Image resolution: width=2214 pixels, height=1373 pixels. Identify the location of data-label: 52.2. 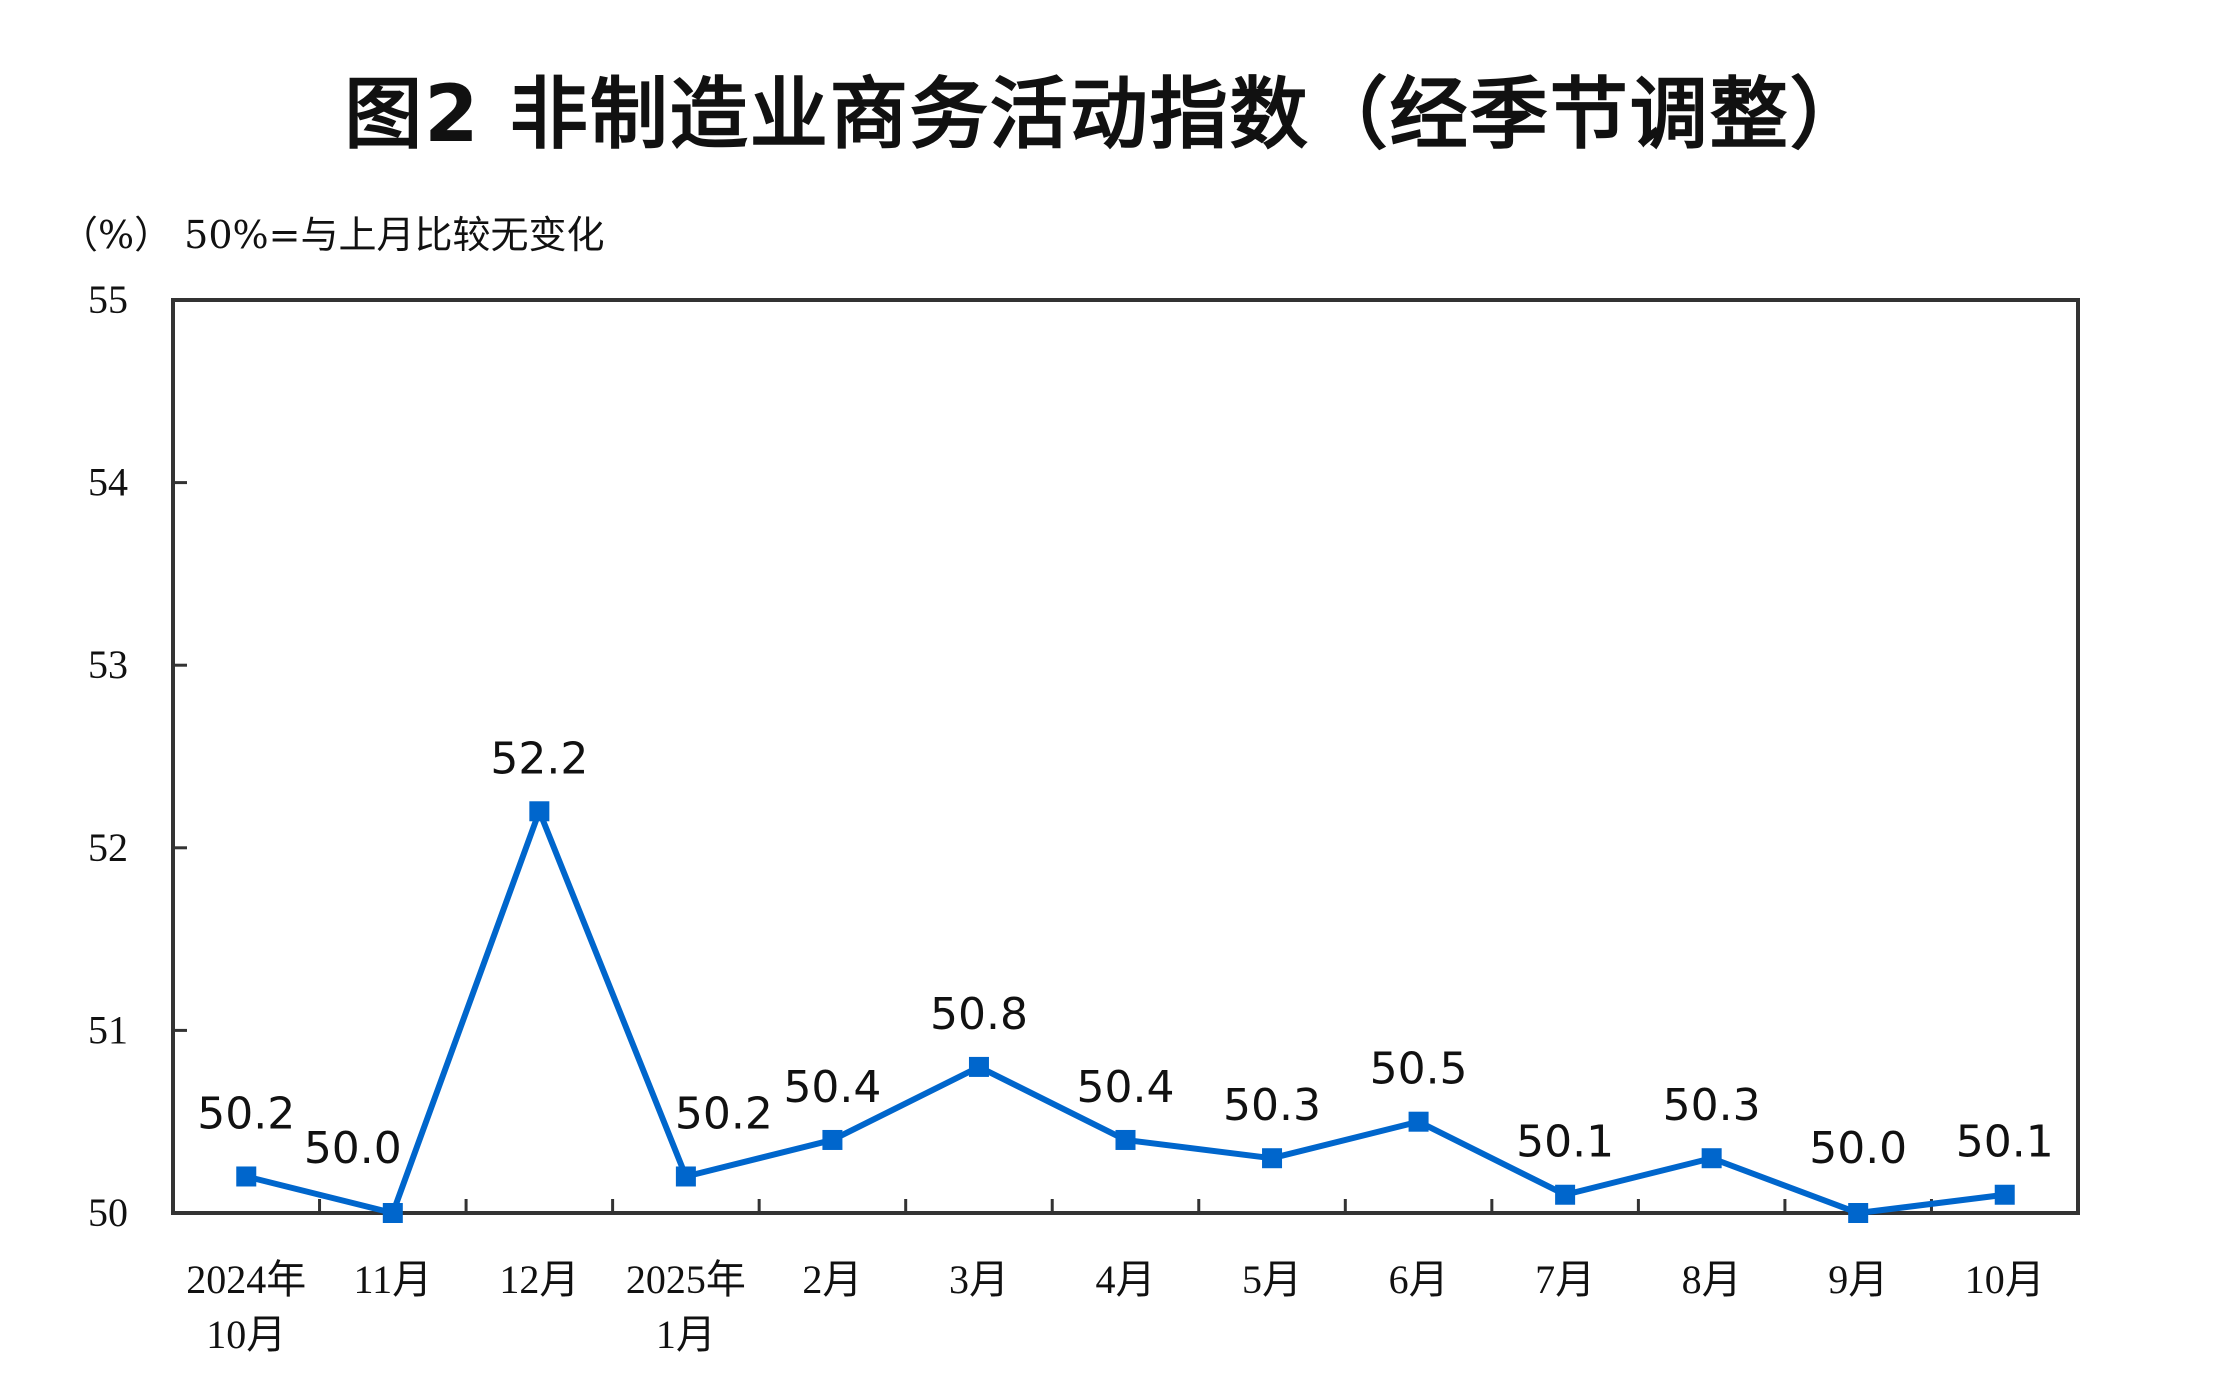
(539, 758).